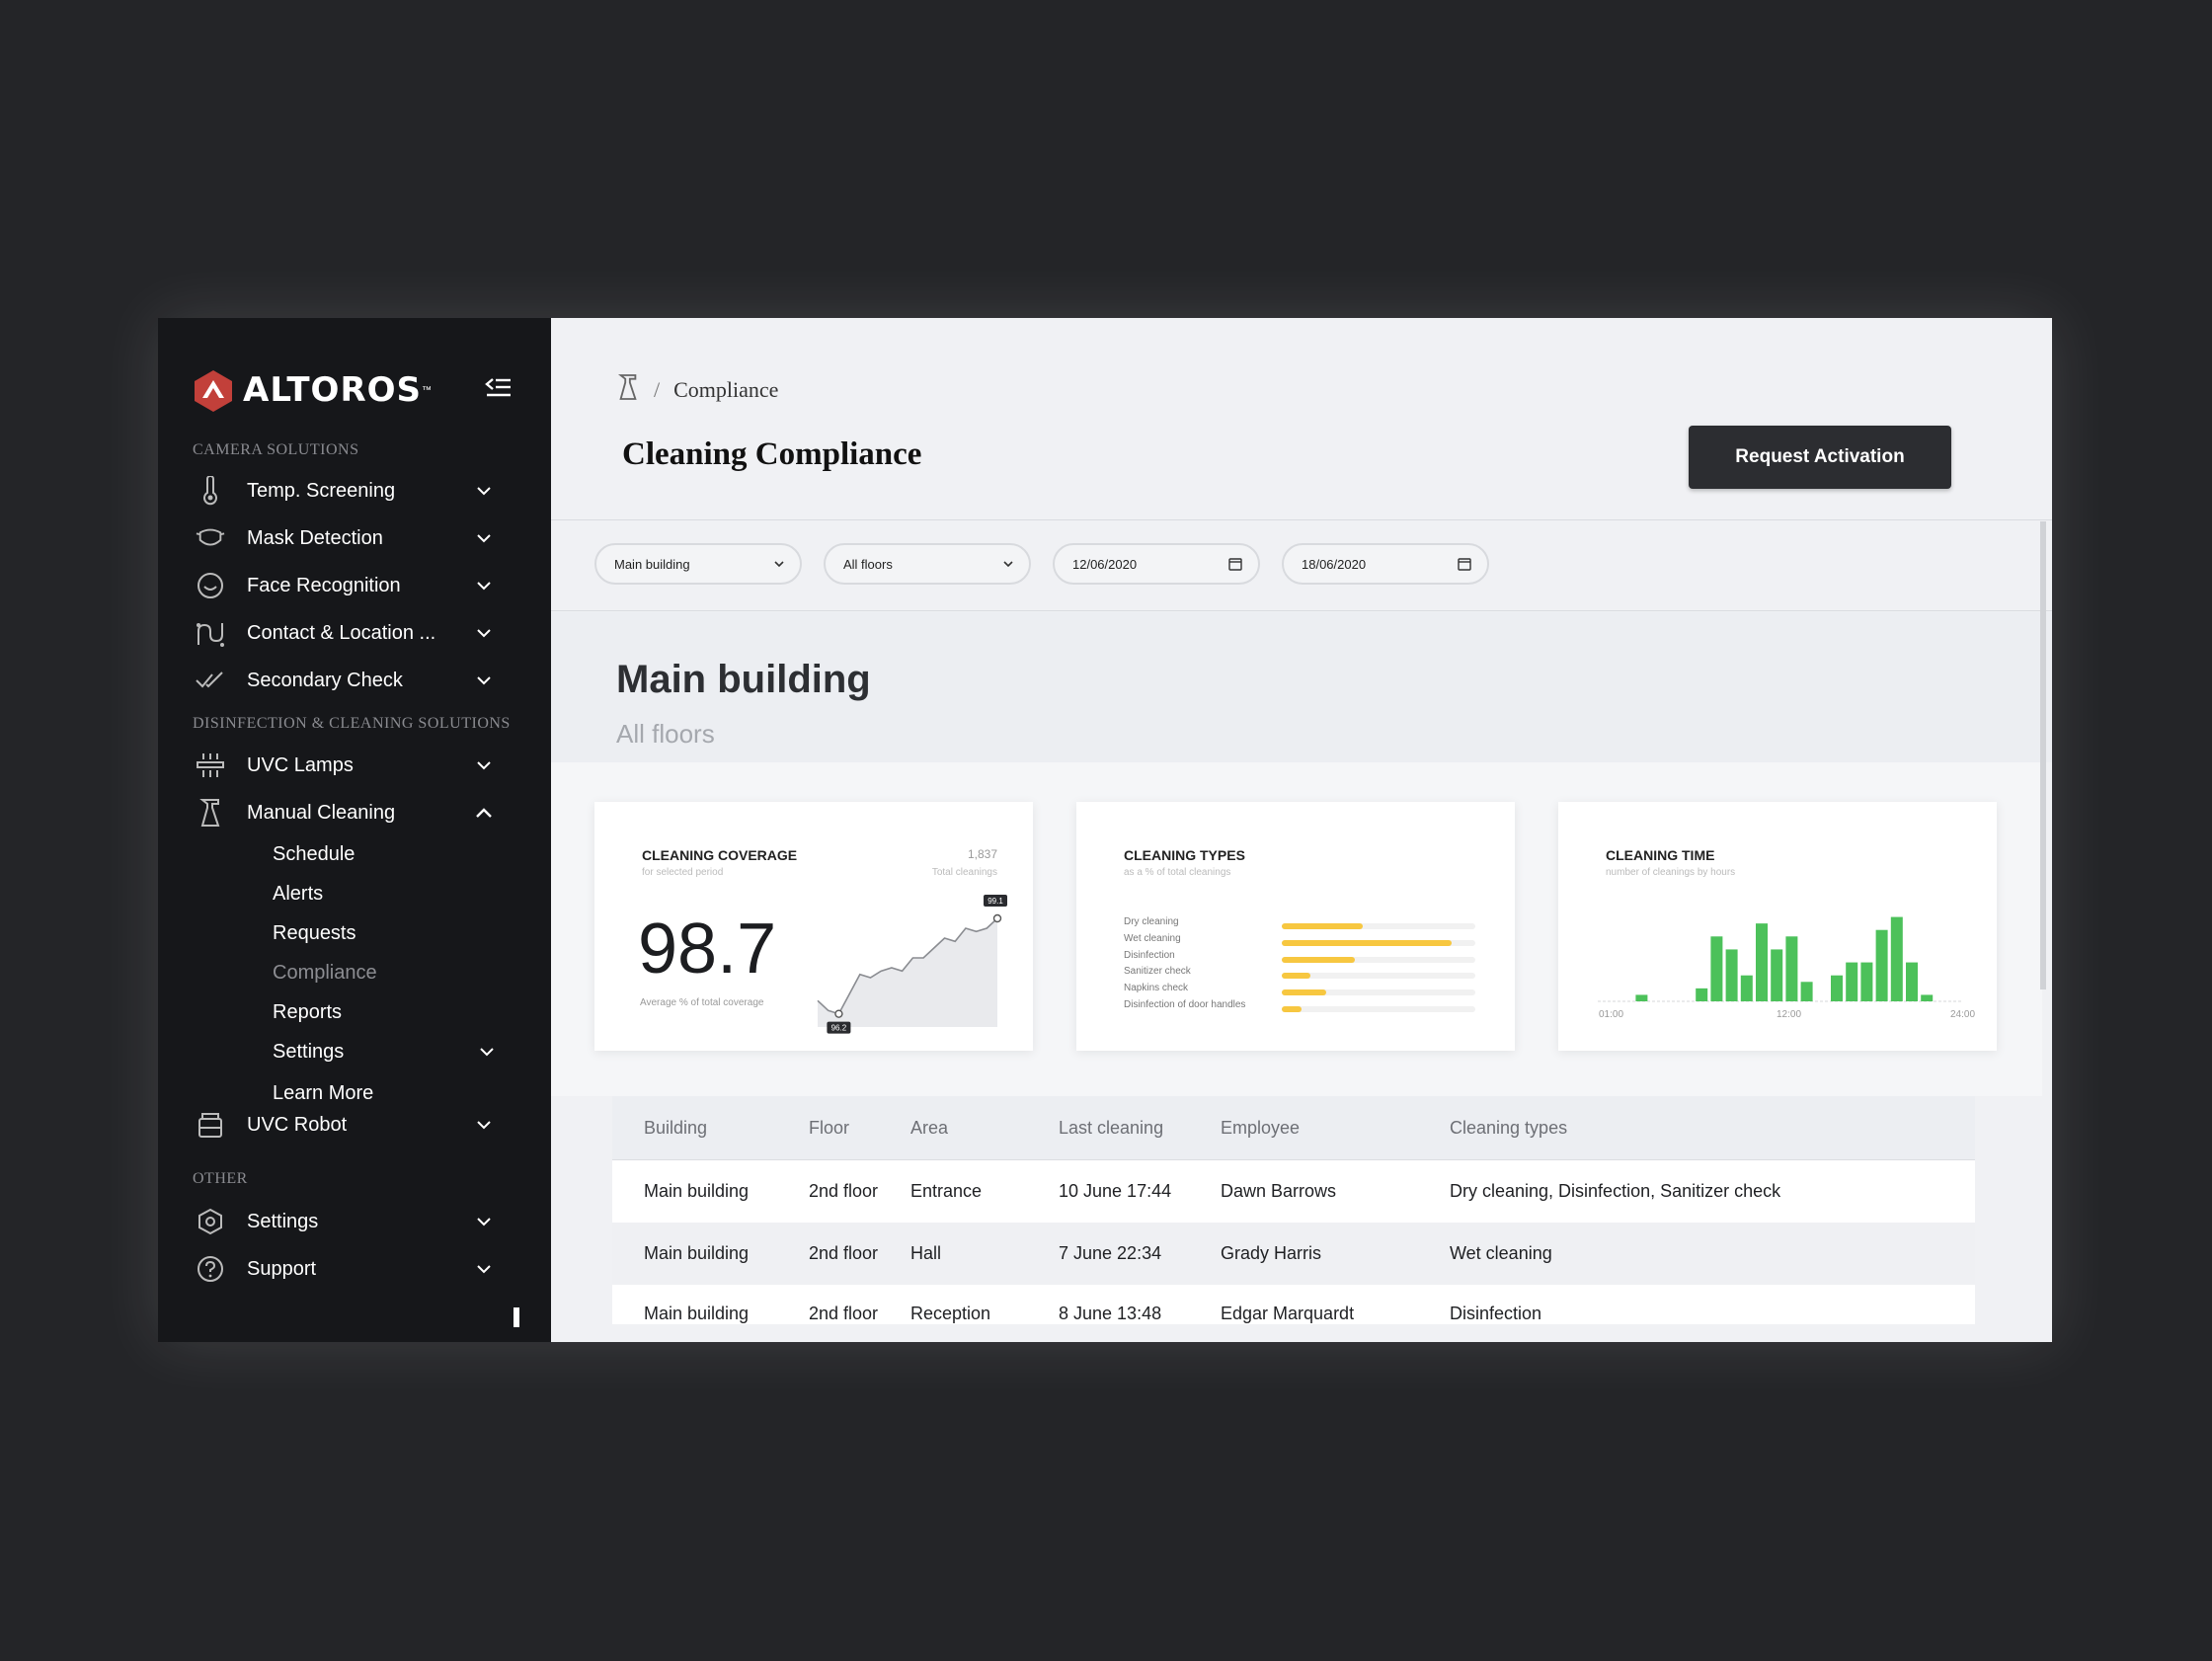 The image size is (2212, 1661). What do you see at coordinates (484, 813) in the screenshot?
I see `chevron-up-icon` at bounding box center [484, 813].